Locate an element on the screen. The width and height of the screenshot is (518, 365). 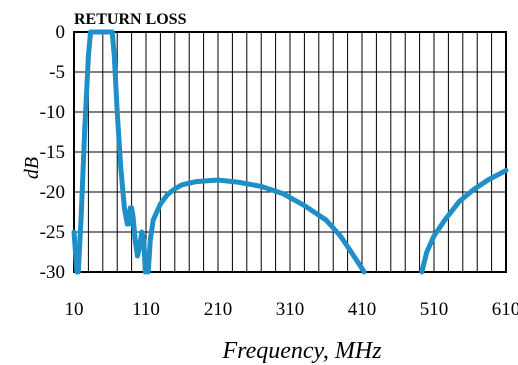
y-tick-label: -30 is located at coordinates (52, 272).